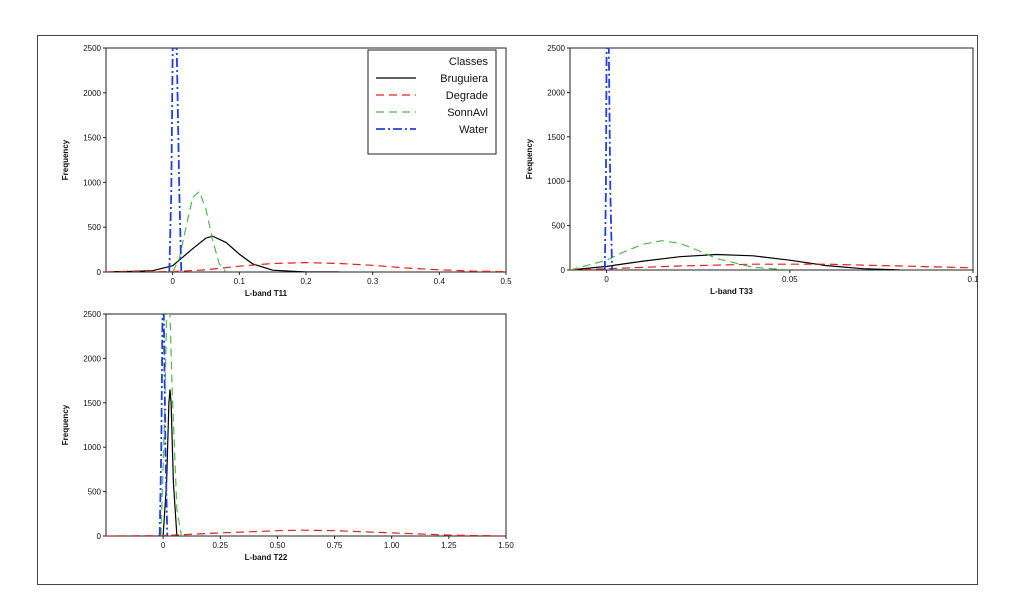  I want to click on x-axis-label: L-band T11, so click(266, 293).